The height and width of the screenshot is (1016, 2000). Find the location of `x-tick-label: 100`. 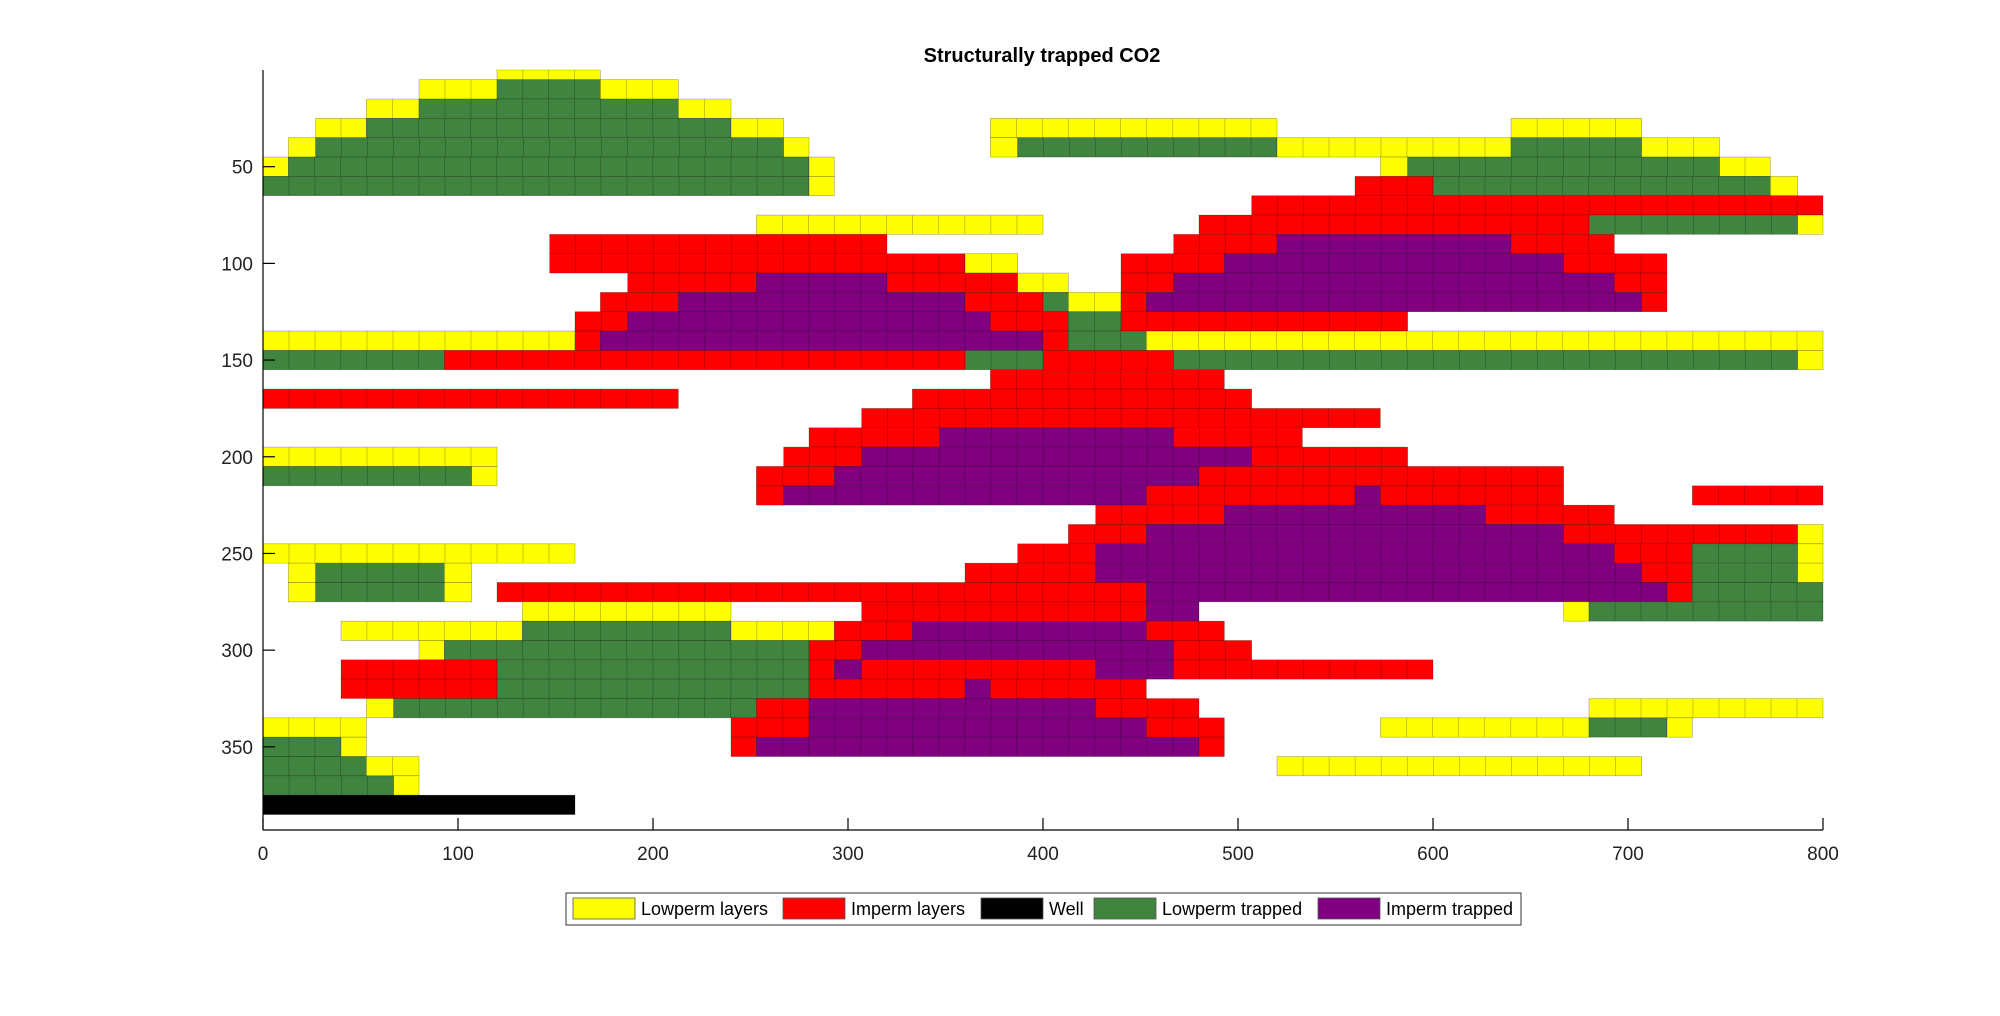

x-tick-label: 100 is located at coordinates (458, 854).